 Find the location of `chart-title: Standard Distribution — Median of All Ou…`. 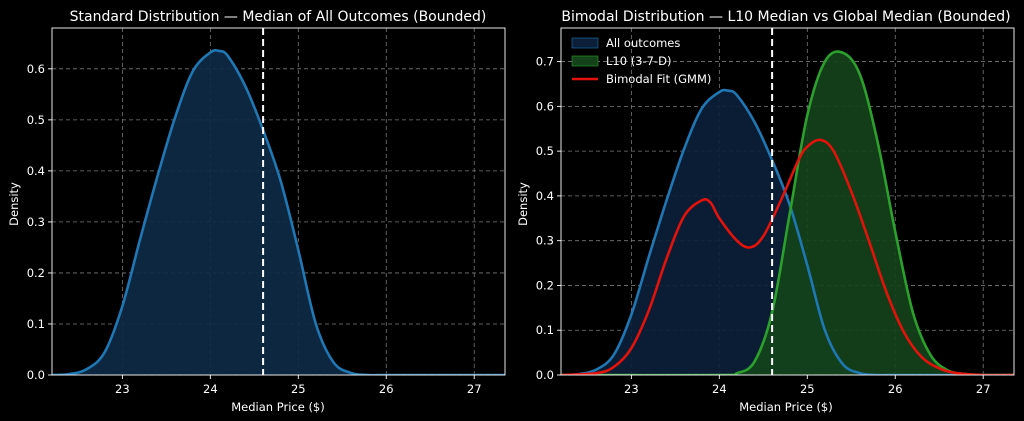

chart-title: Standard Distribution — Median of All Ou… is located at coordinates (278, 17).